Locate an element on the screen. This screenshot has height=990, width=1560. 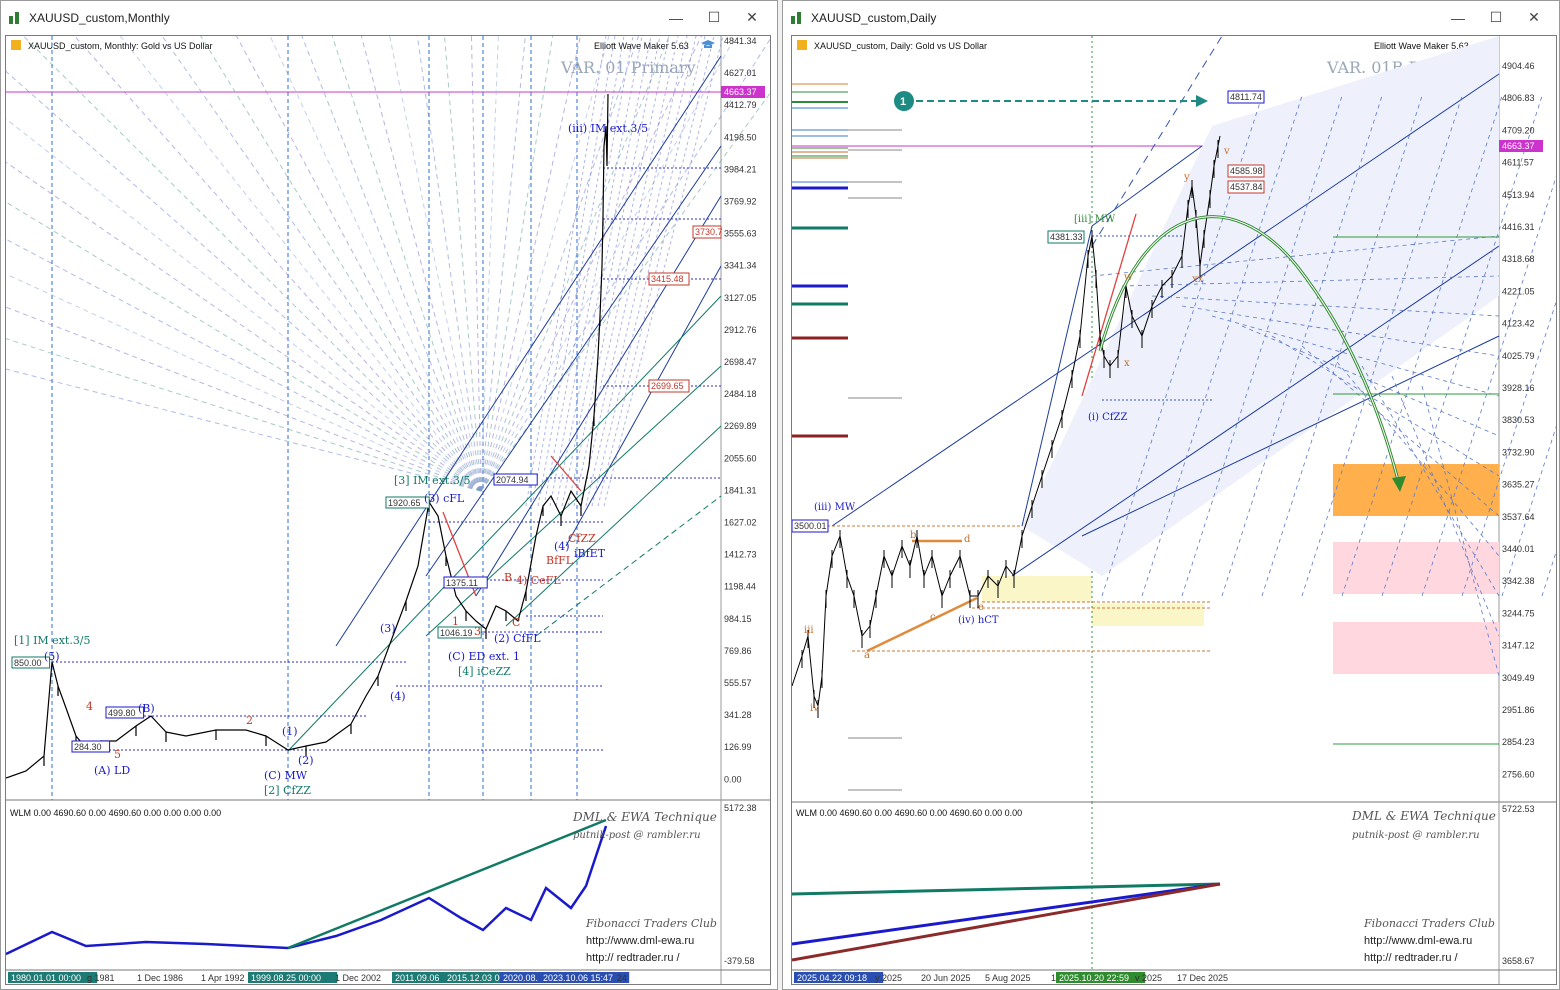
monthly-title-bar: XAUUSD_custom,Monthly — ☐ ✕ is located at coordinates (389, 17).